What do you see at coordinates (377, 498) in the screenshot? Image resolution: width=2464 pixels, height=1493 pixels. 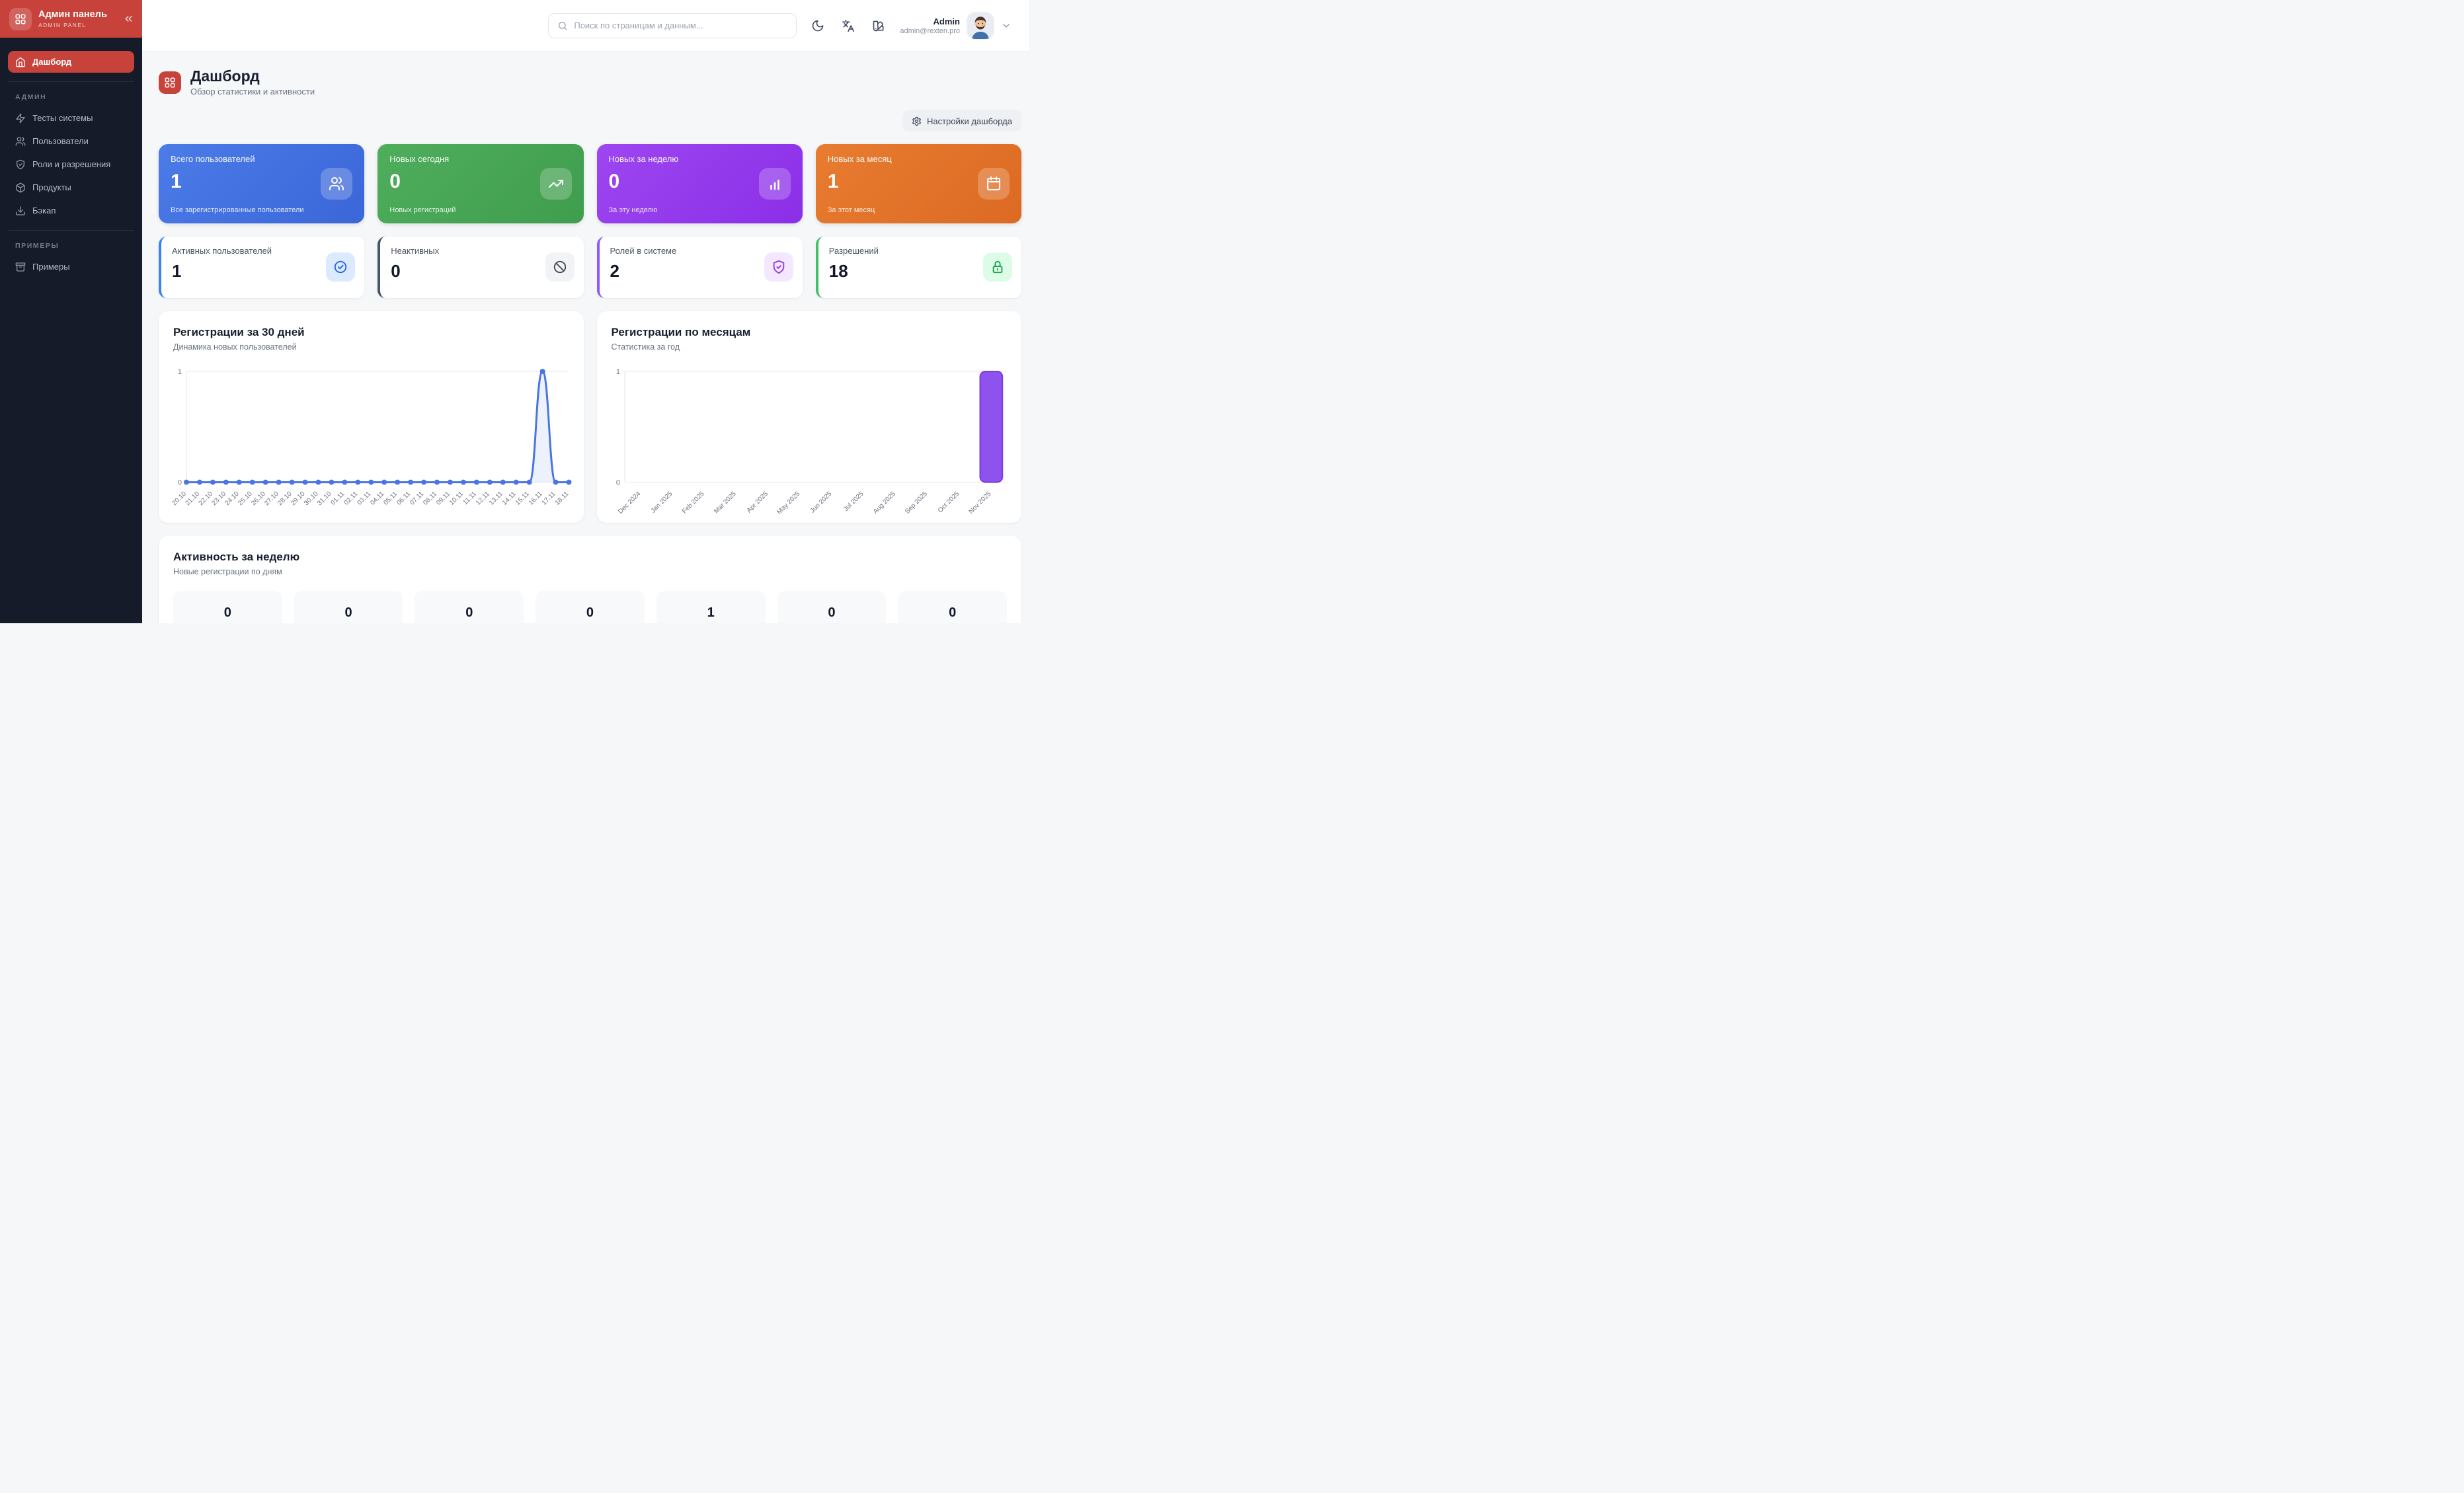 I see `svg-text: 04.11` at bounding box center [377, 498].